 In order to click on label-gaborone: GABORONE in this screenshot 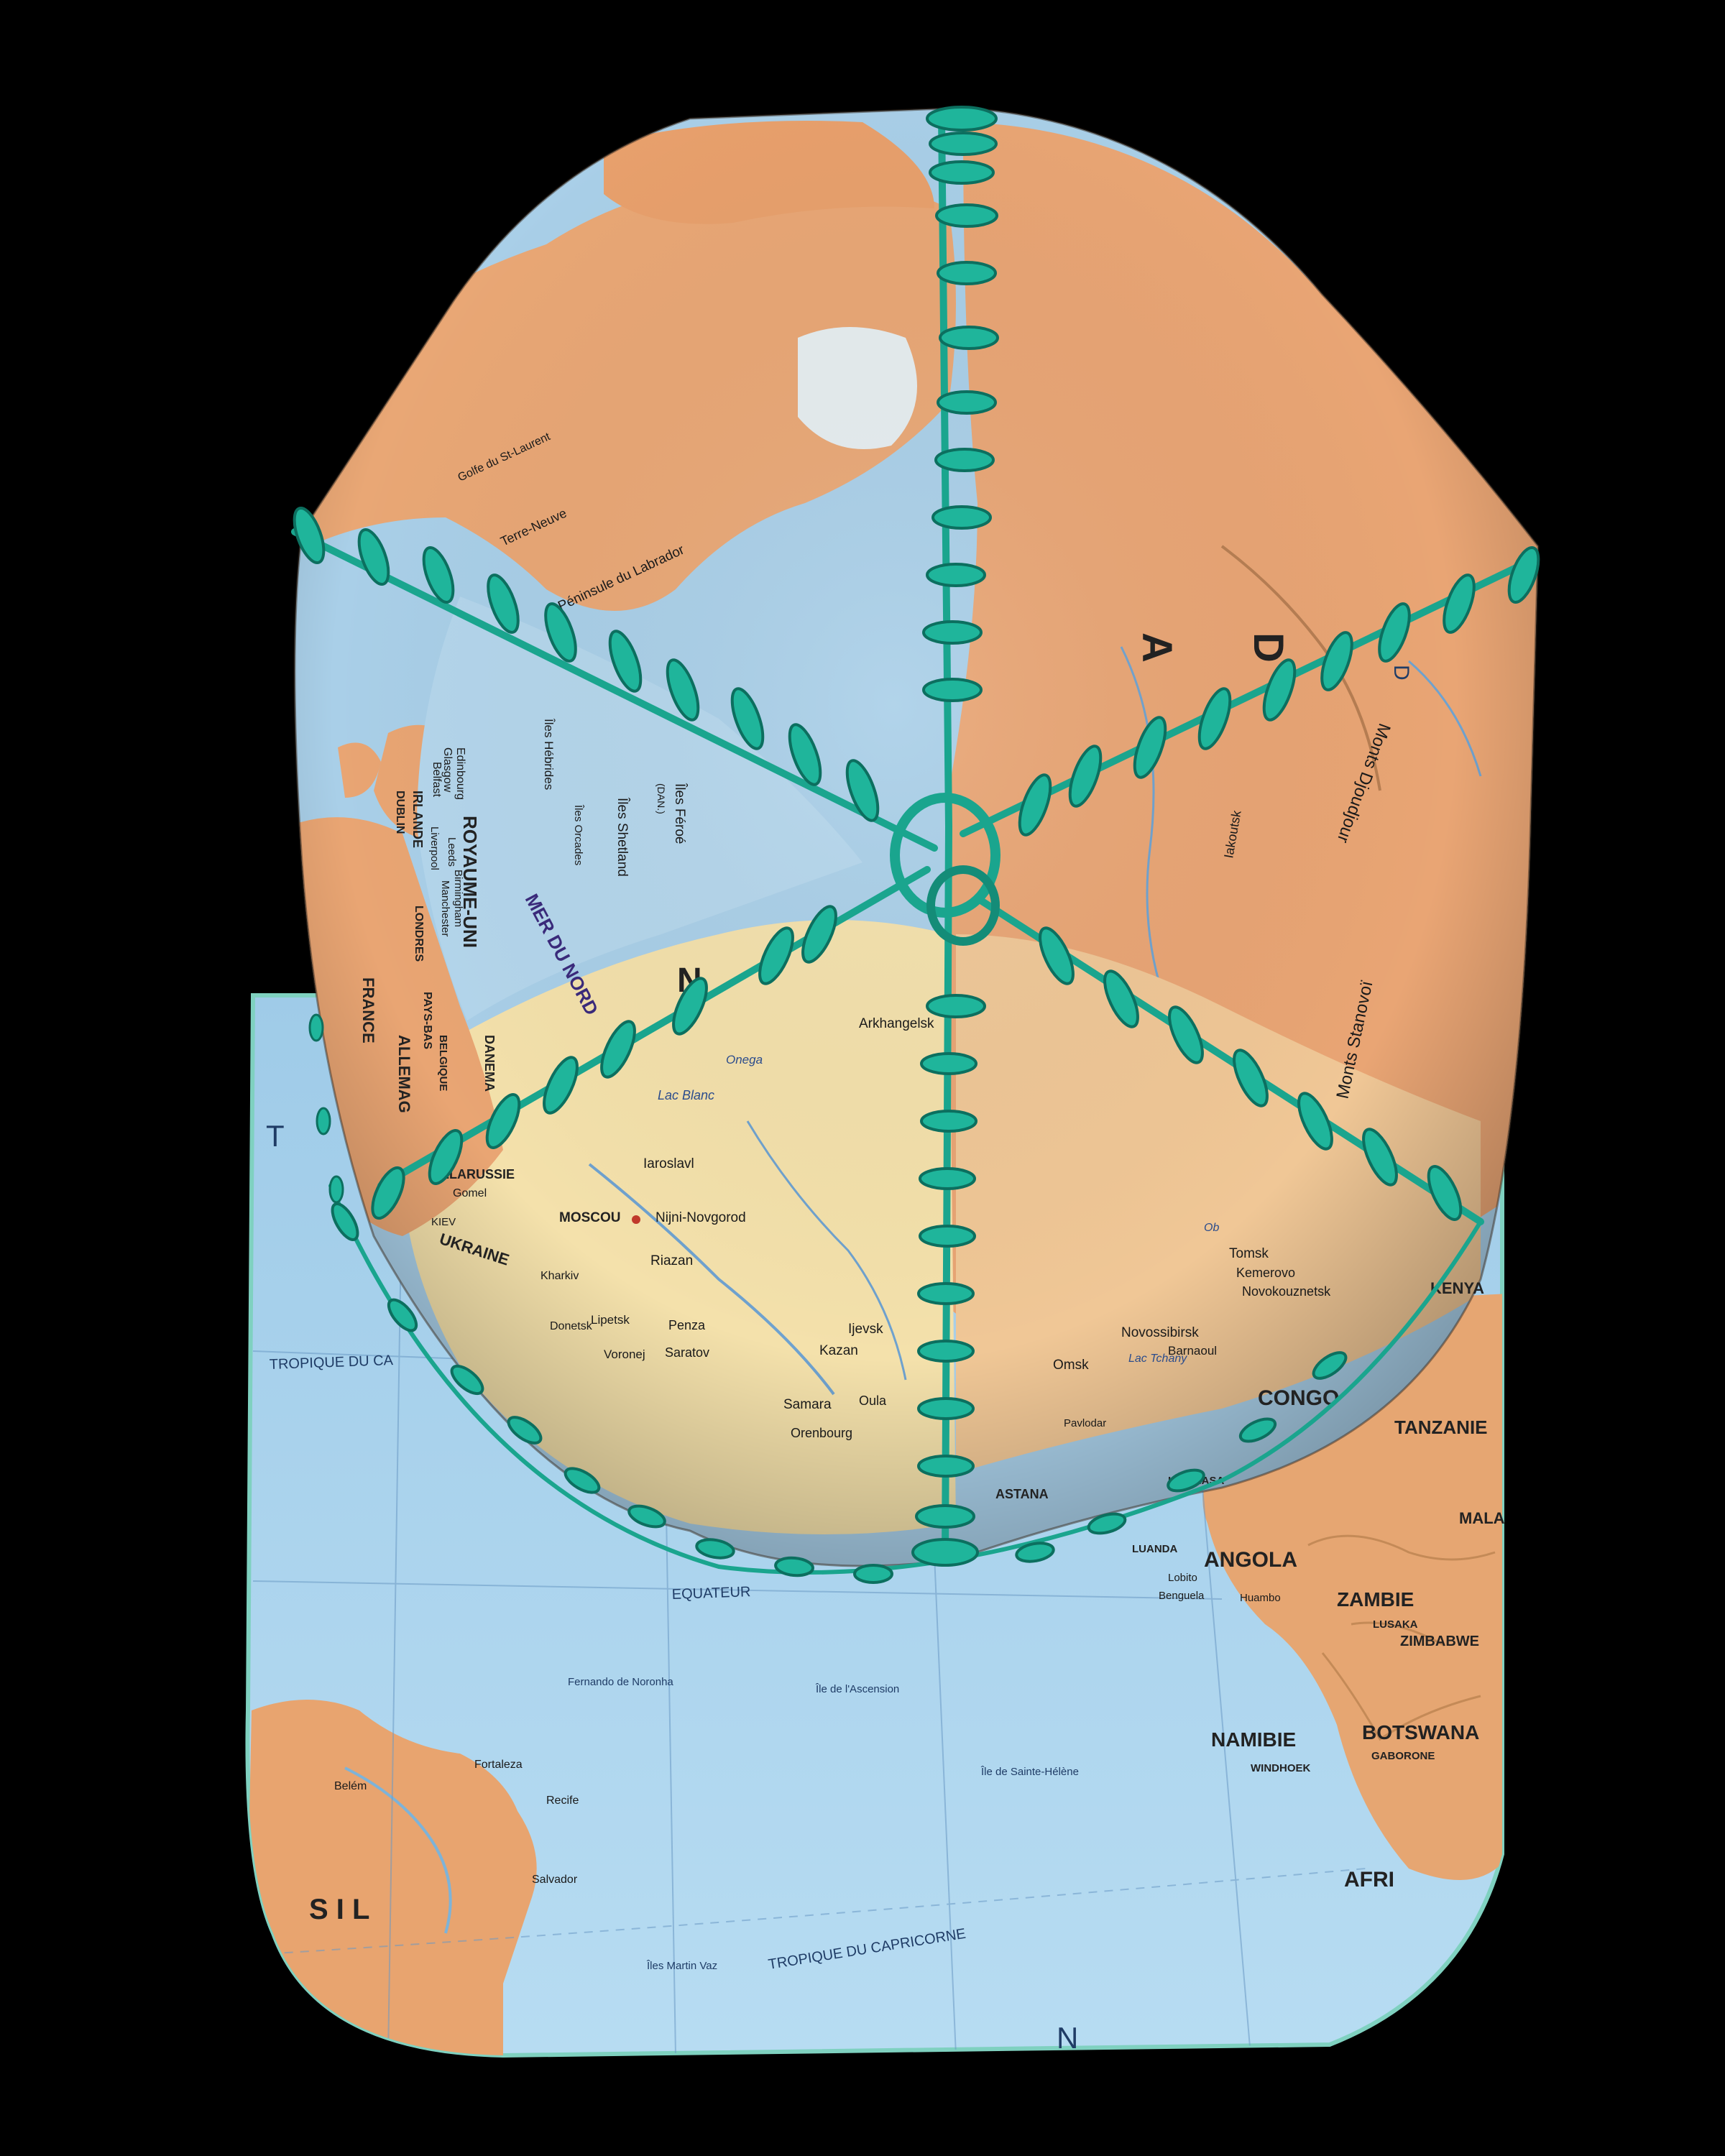, I will do `click(1403, 1756)`.